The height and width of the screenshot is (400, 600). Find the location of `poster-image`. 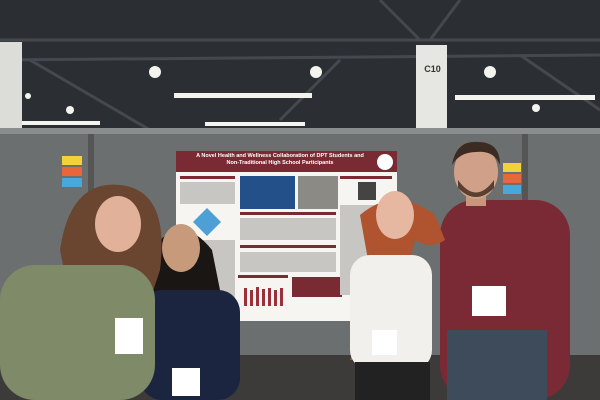

poster-image is located at coordinates (267, 192).